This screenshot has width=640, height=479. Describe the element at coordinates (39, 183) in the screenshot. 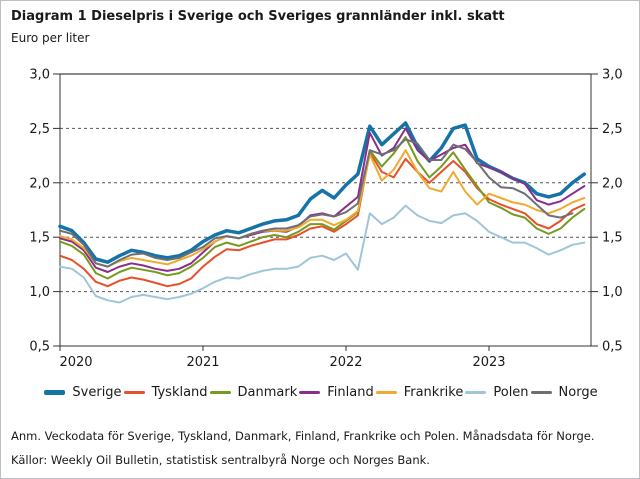

I see `y-axis-label-left: 2,0` at that location.